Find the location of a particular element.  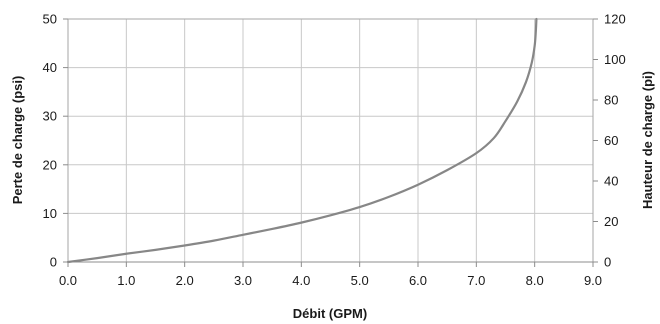

y2-tick-label: 20 is located at coordinates (611, 221).